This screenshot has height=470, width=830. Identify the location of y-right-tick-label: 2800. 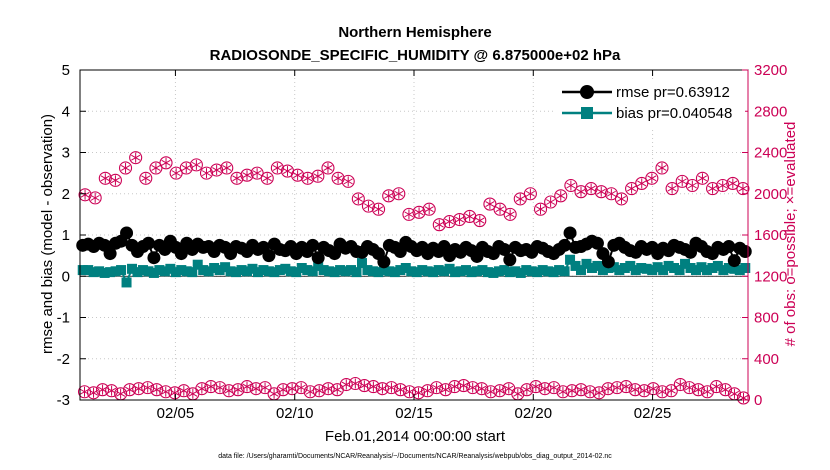
(770, 111).